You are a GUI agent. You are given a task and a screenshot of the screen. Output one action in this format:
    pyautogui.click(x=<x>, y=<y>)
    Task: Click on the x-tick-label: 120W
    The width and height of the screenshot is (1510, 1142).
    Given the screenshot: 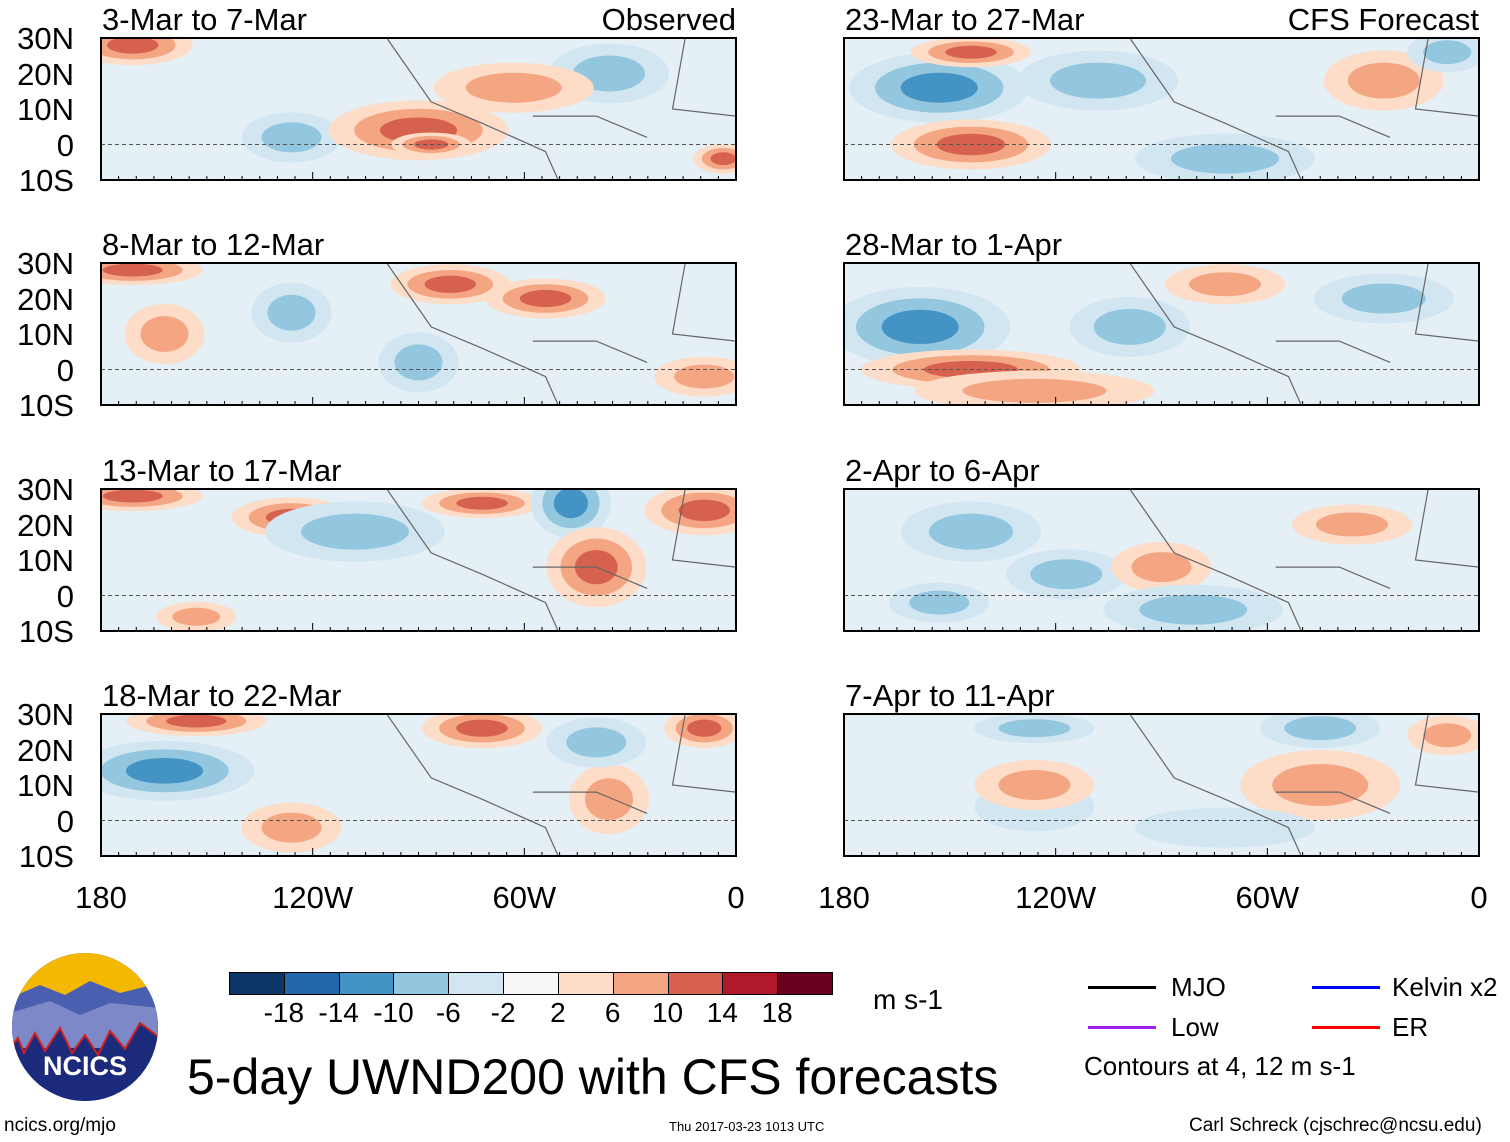 What is the action you would take?
    pyautogui.click(x=1056, y=897)
    